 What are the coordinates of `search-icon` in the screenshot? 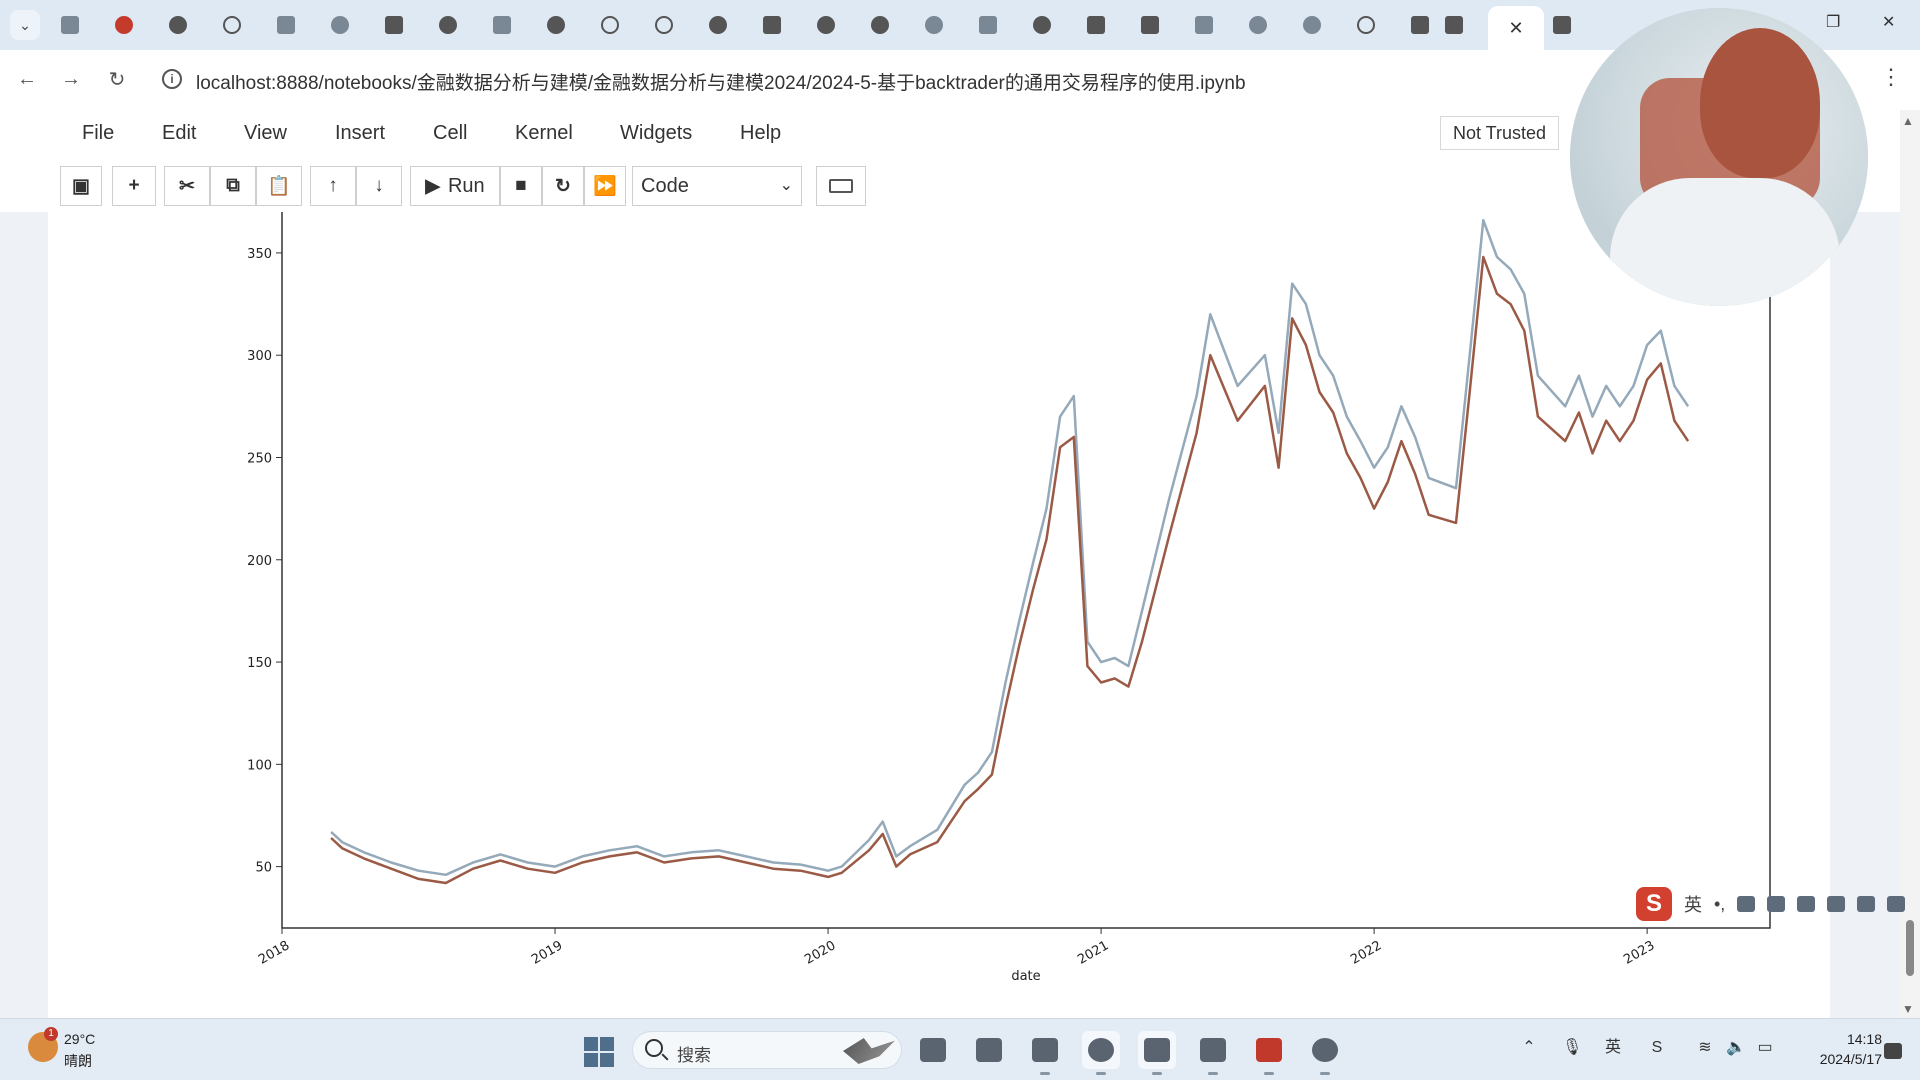 It's located at (654, 1048).